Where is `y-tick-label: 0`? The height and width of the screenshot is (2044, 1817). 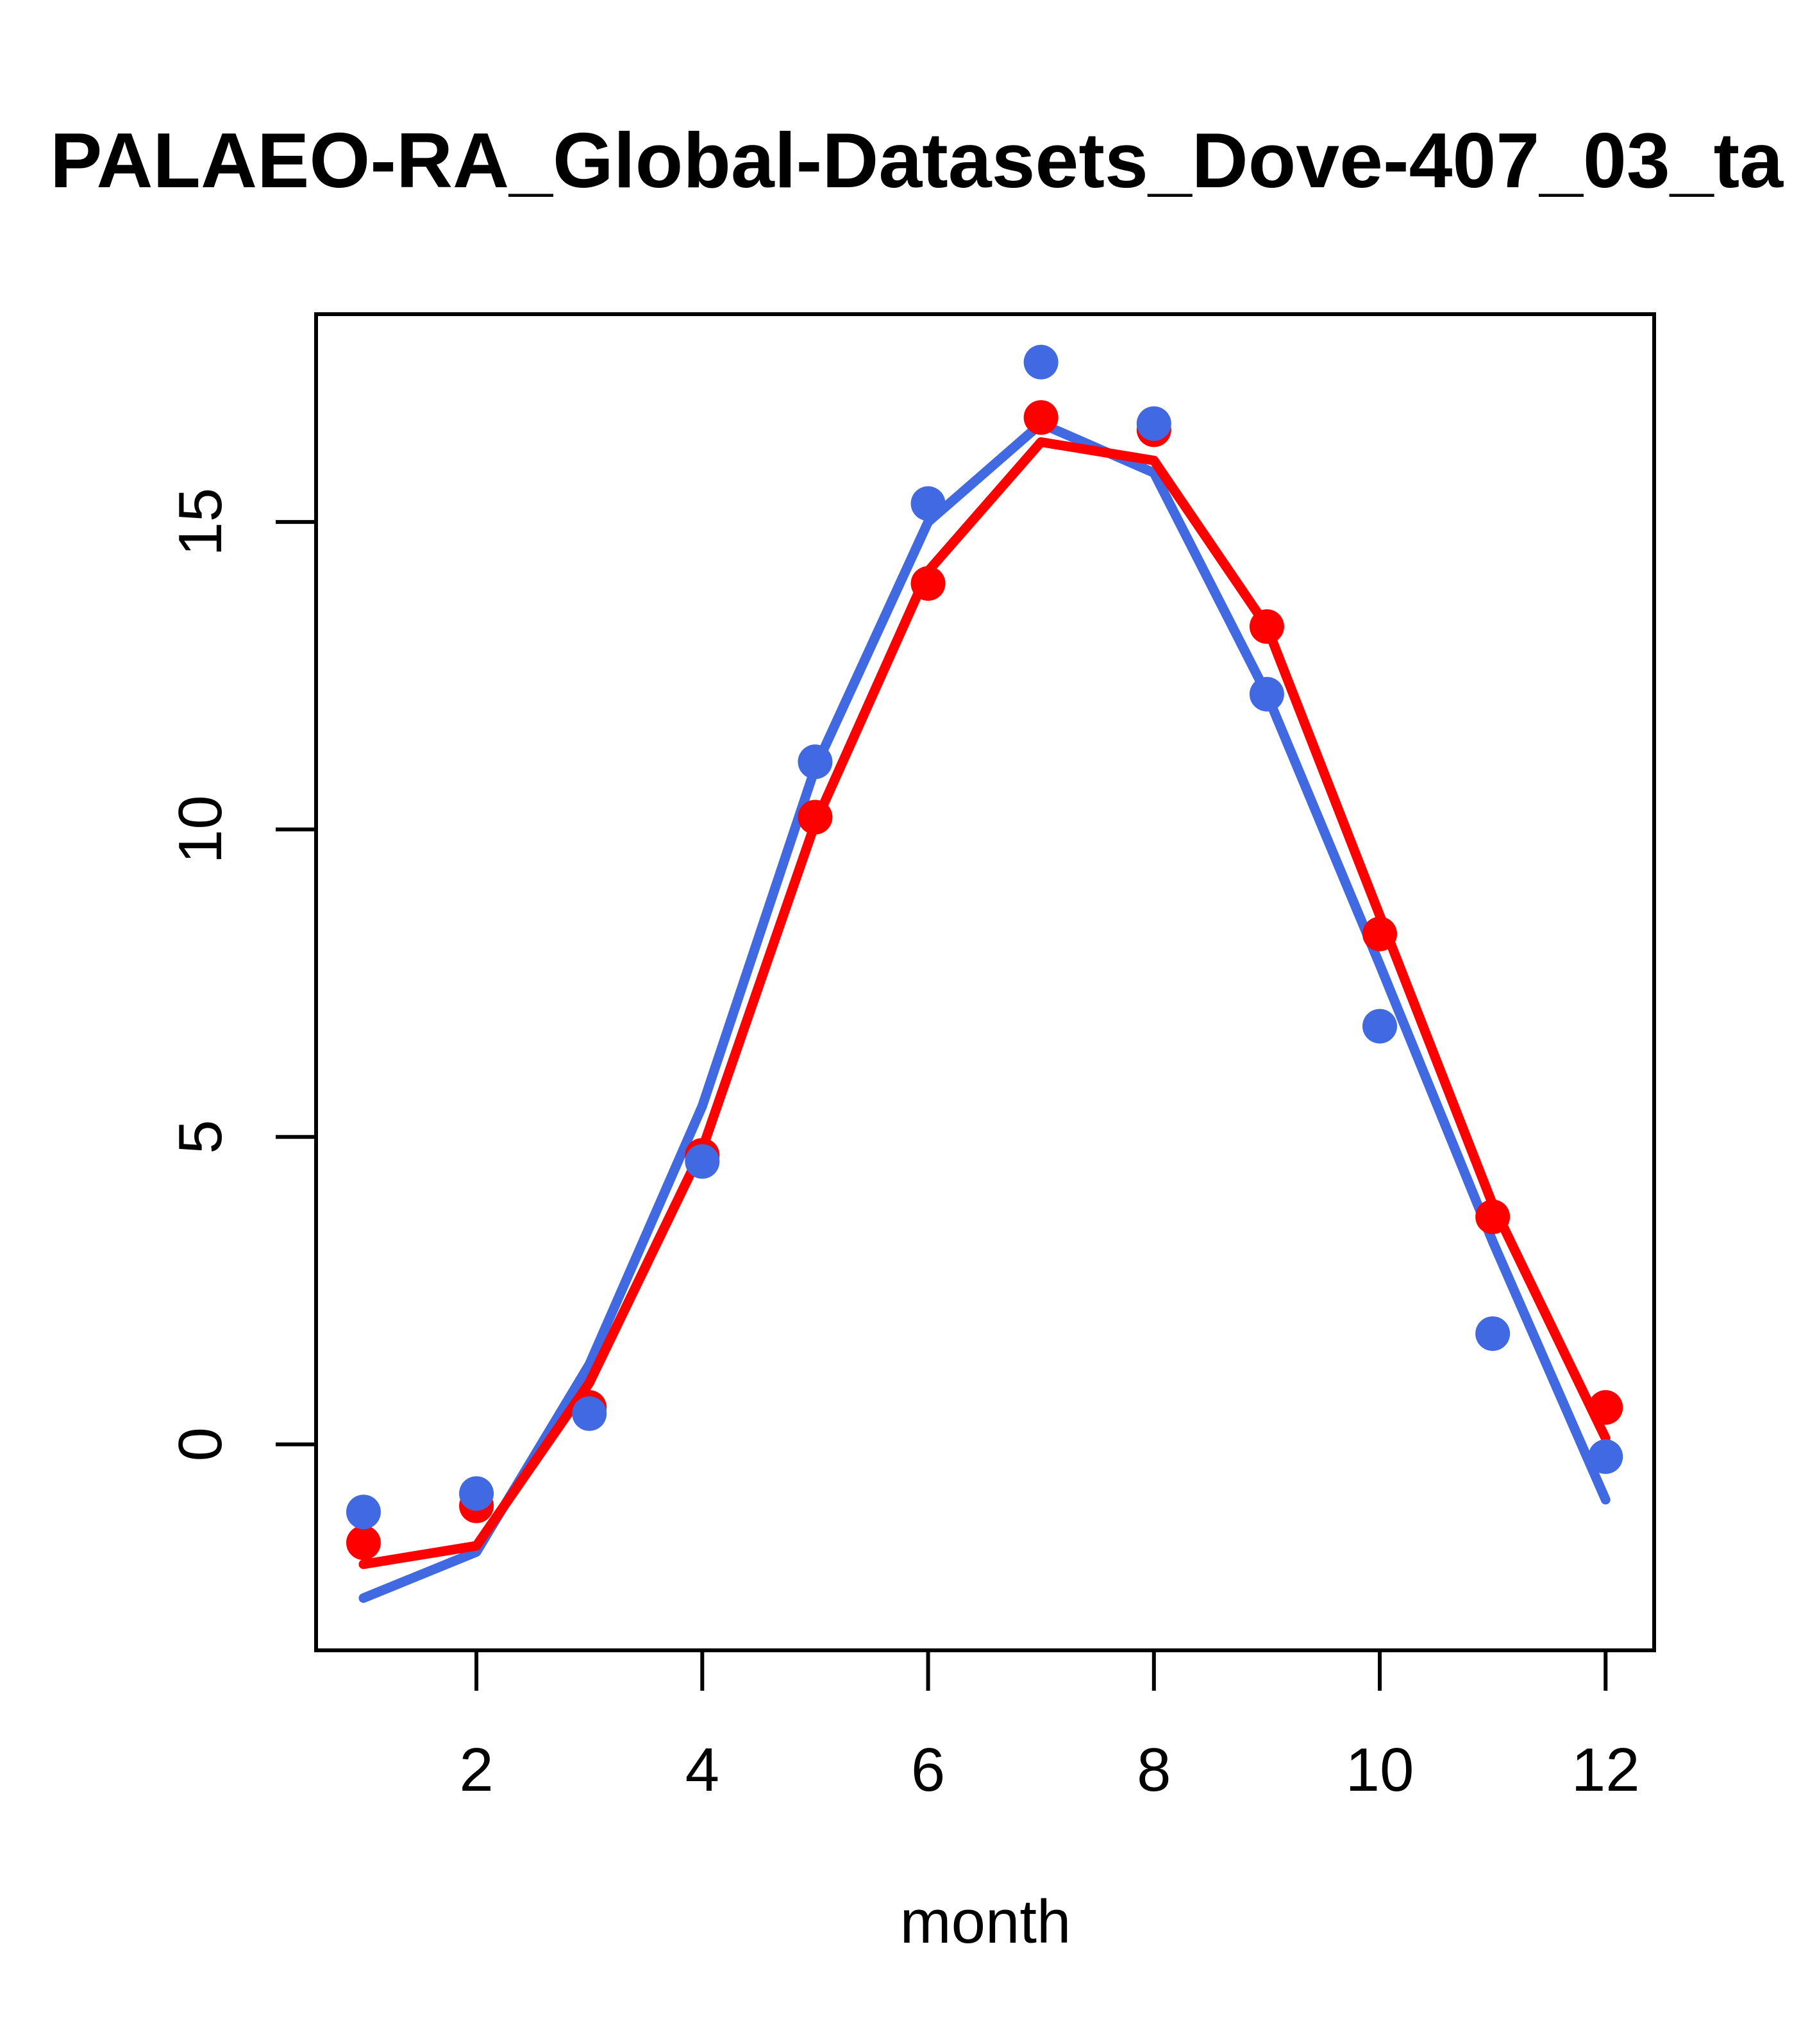 y-tick-label: 0 is located at coordinates (201, 1444).